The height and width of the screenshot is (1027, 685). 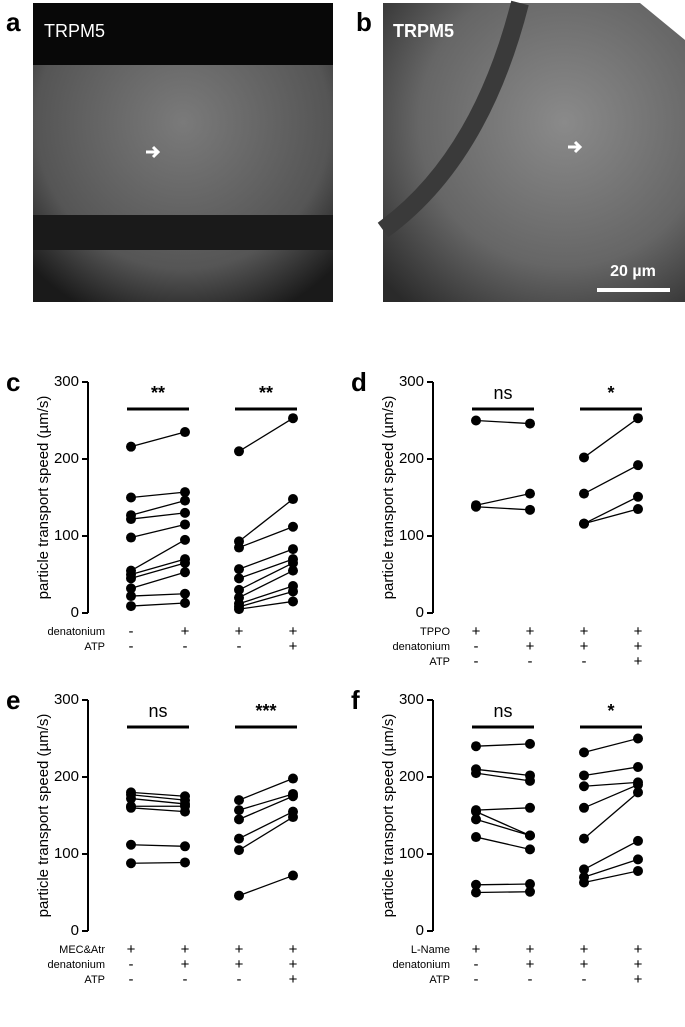 I want to click on condition-label: ATP, so click(x=94, y=980).